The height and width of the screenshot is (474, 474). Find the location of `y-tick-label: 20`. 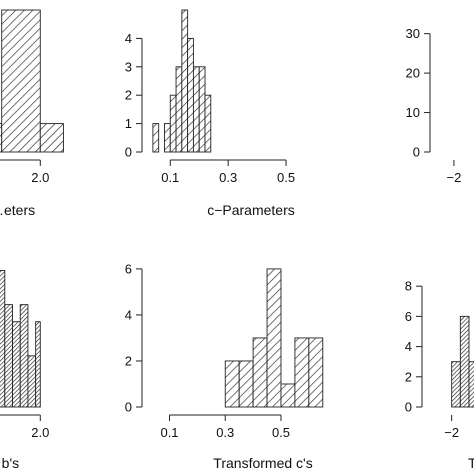

y-tick-label: 20 is located at coordinates (413, 73).